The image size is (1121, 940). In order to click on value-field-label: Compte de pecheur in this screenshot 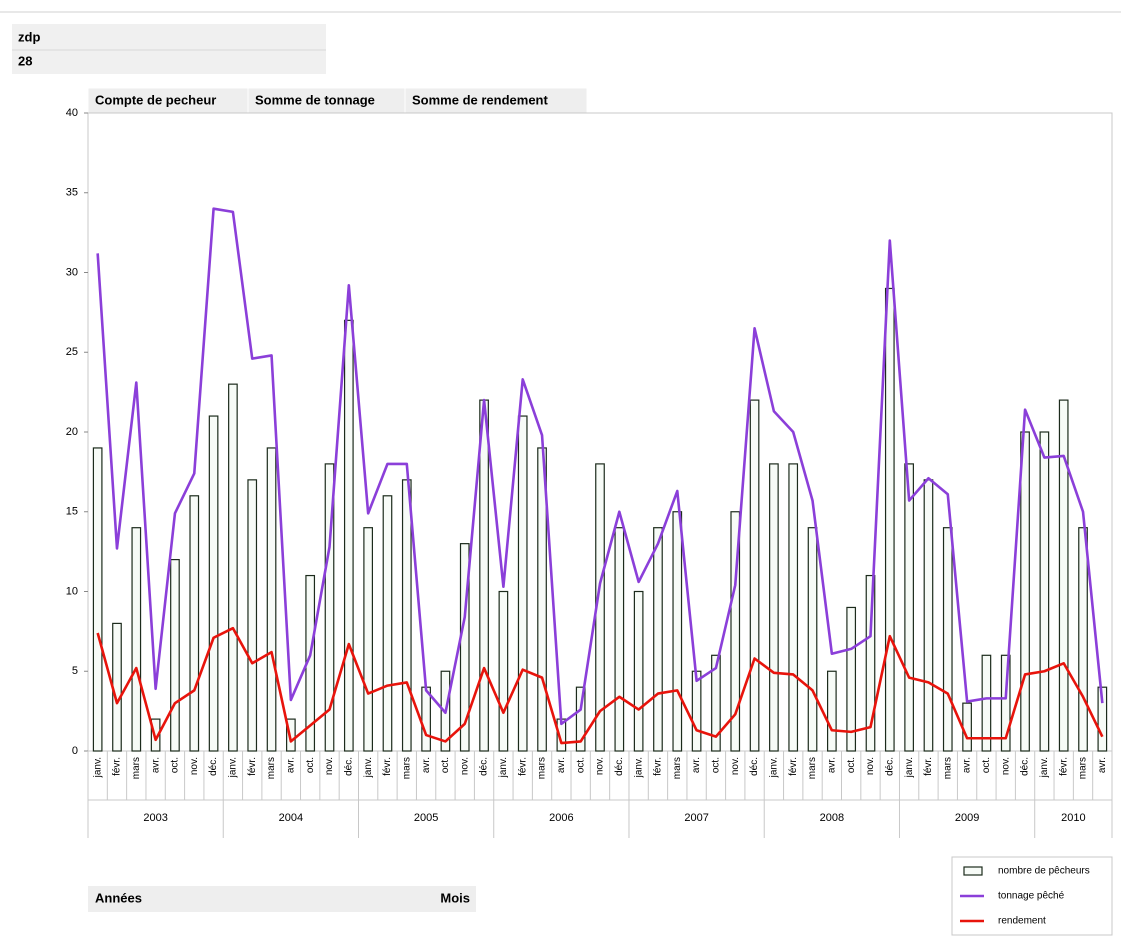, I will do `click(155, 99)`.